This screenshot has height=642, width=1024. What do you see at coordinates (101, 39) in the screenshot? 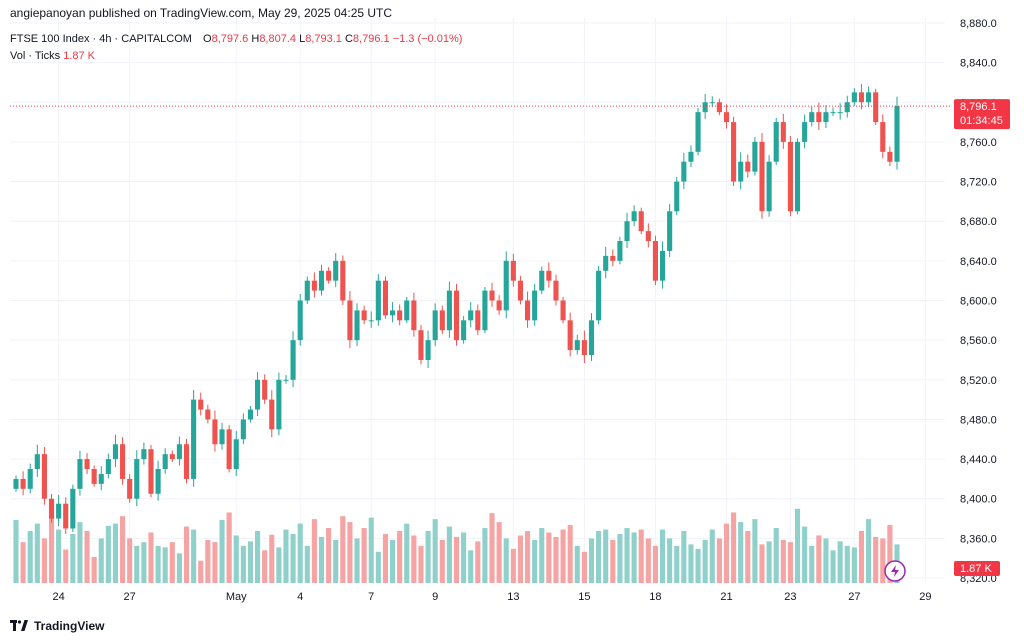
I see `symbol-title: FTSE 100 Index · 4h · CAPITALCOM` at bounding box center [101, 39].